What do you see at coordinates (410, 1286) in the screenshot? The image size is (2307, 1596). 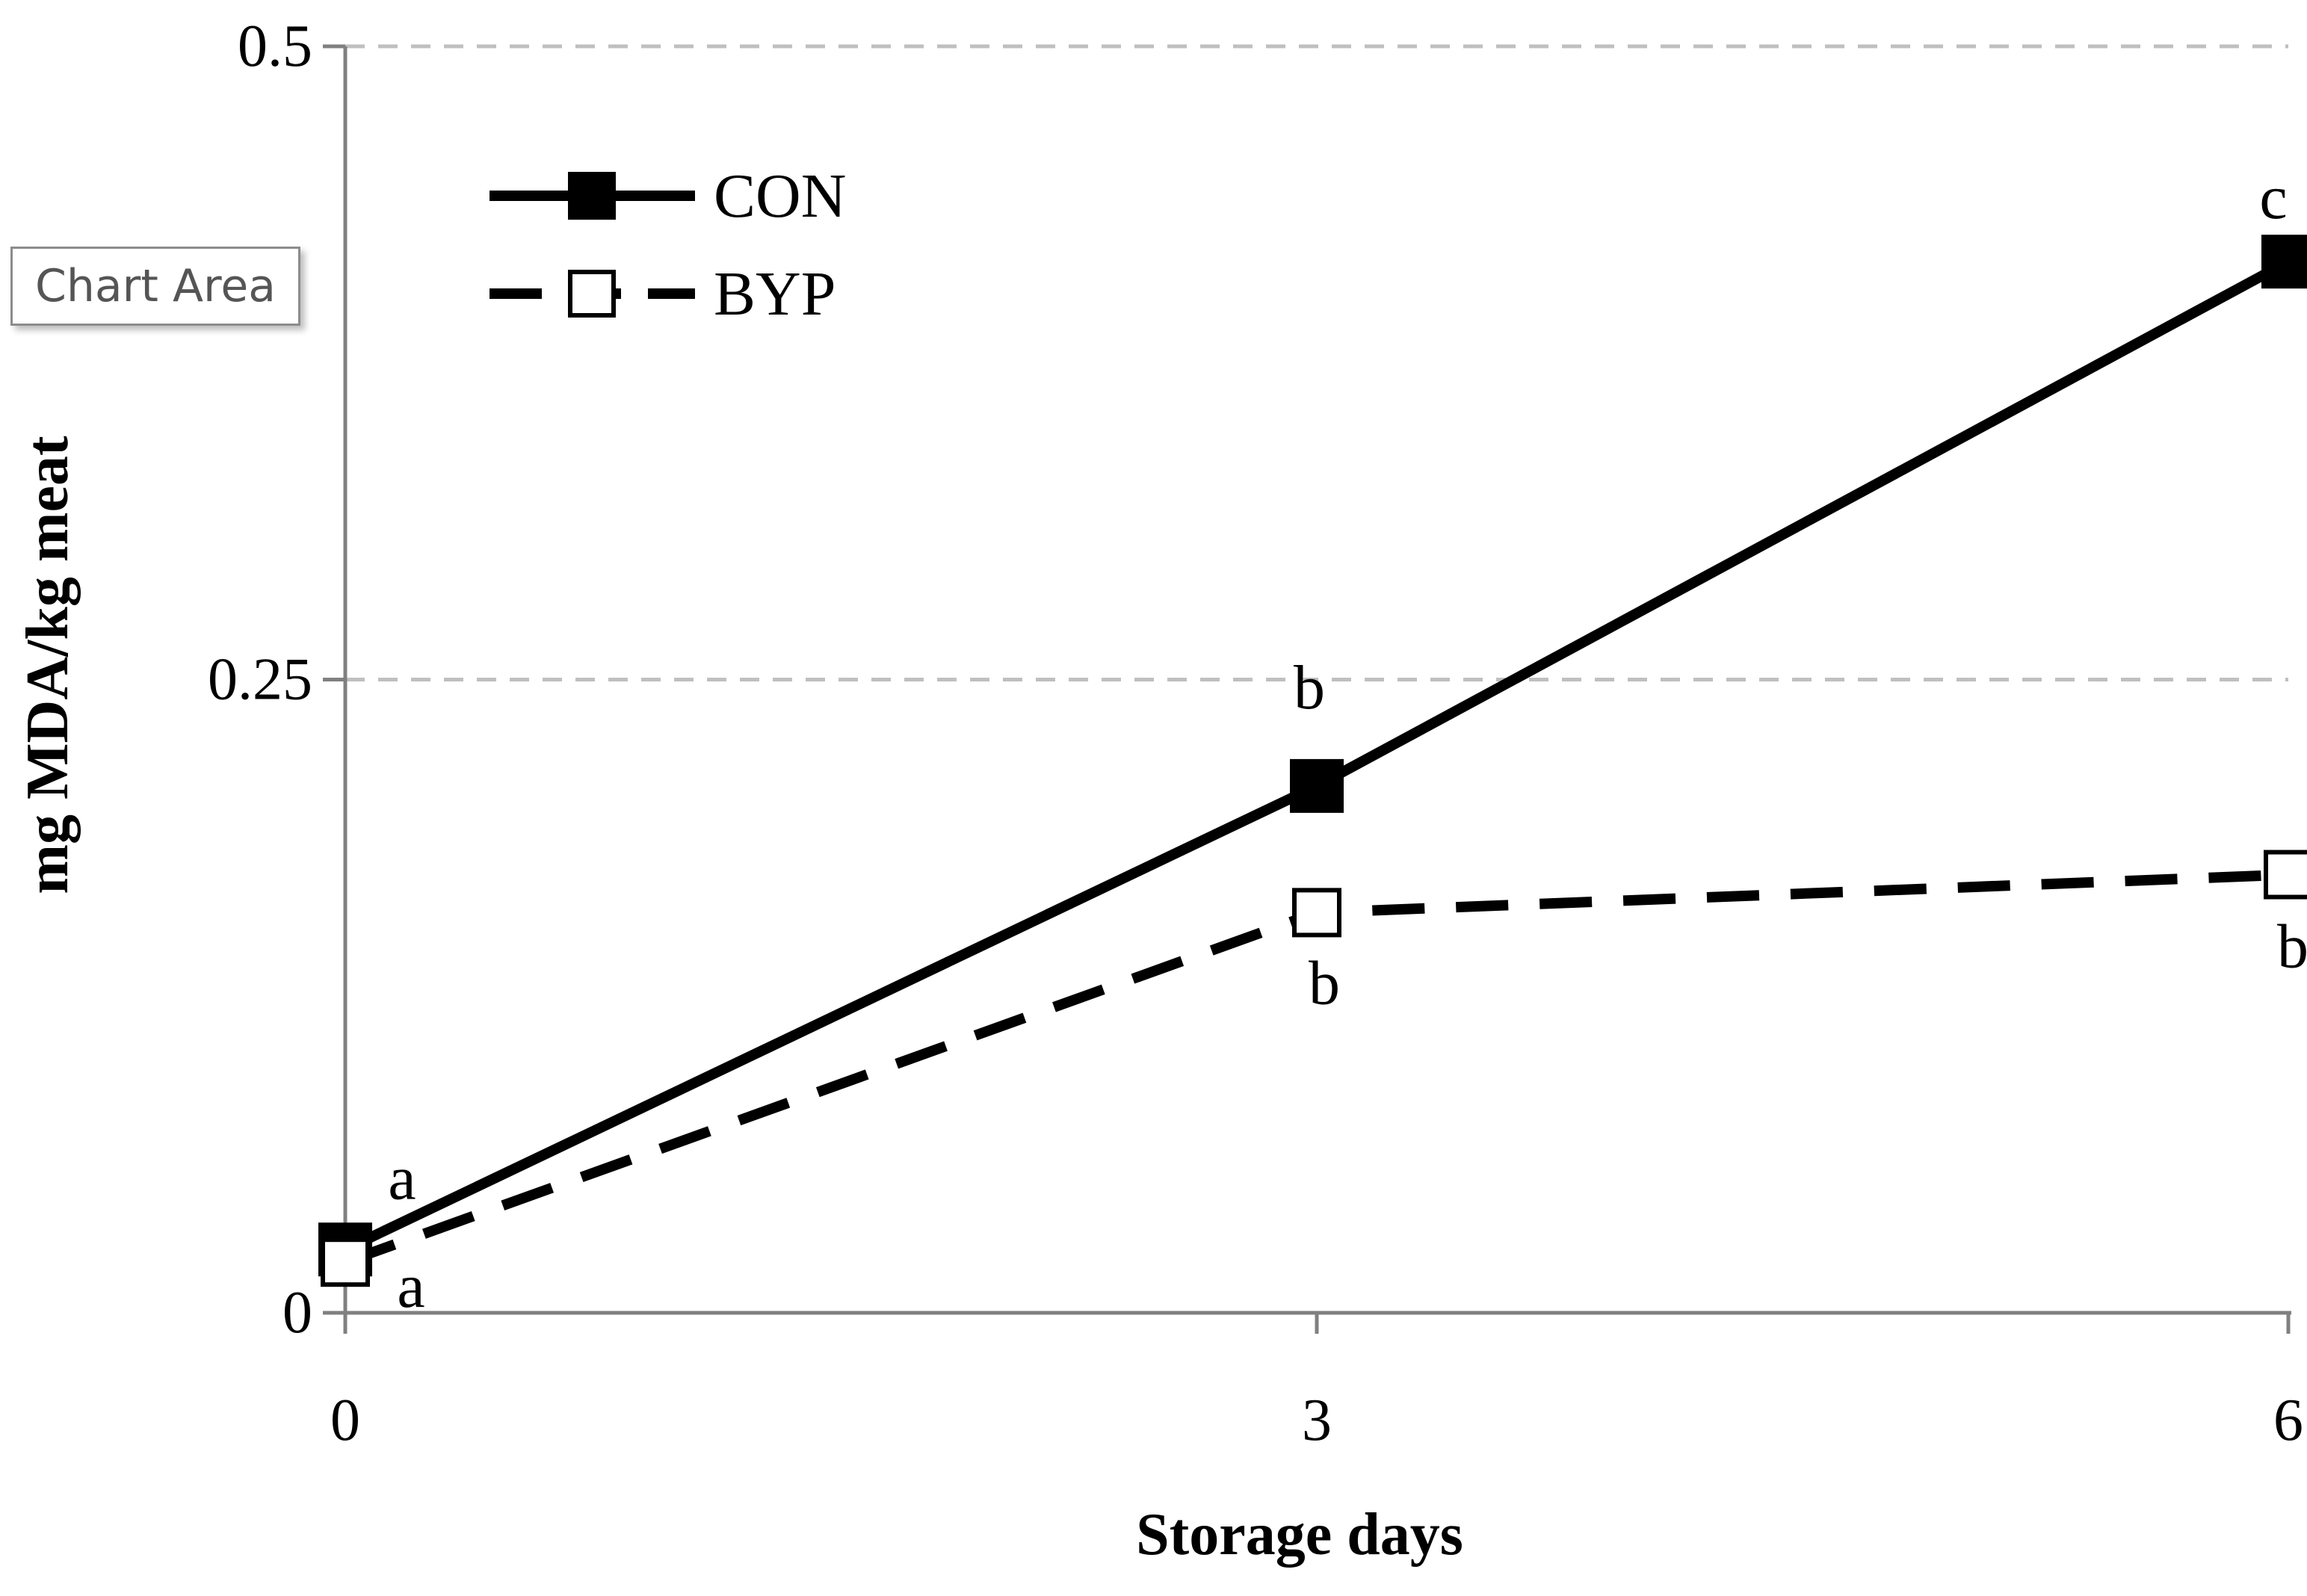 I see `data-label-byp-0: a` at bounding box center [410, 1286].